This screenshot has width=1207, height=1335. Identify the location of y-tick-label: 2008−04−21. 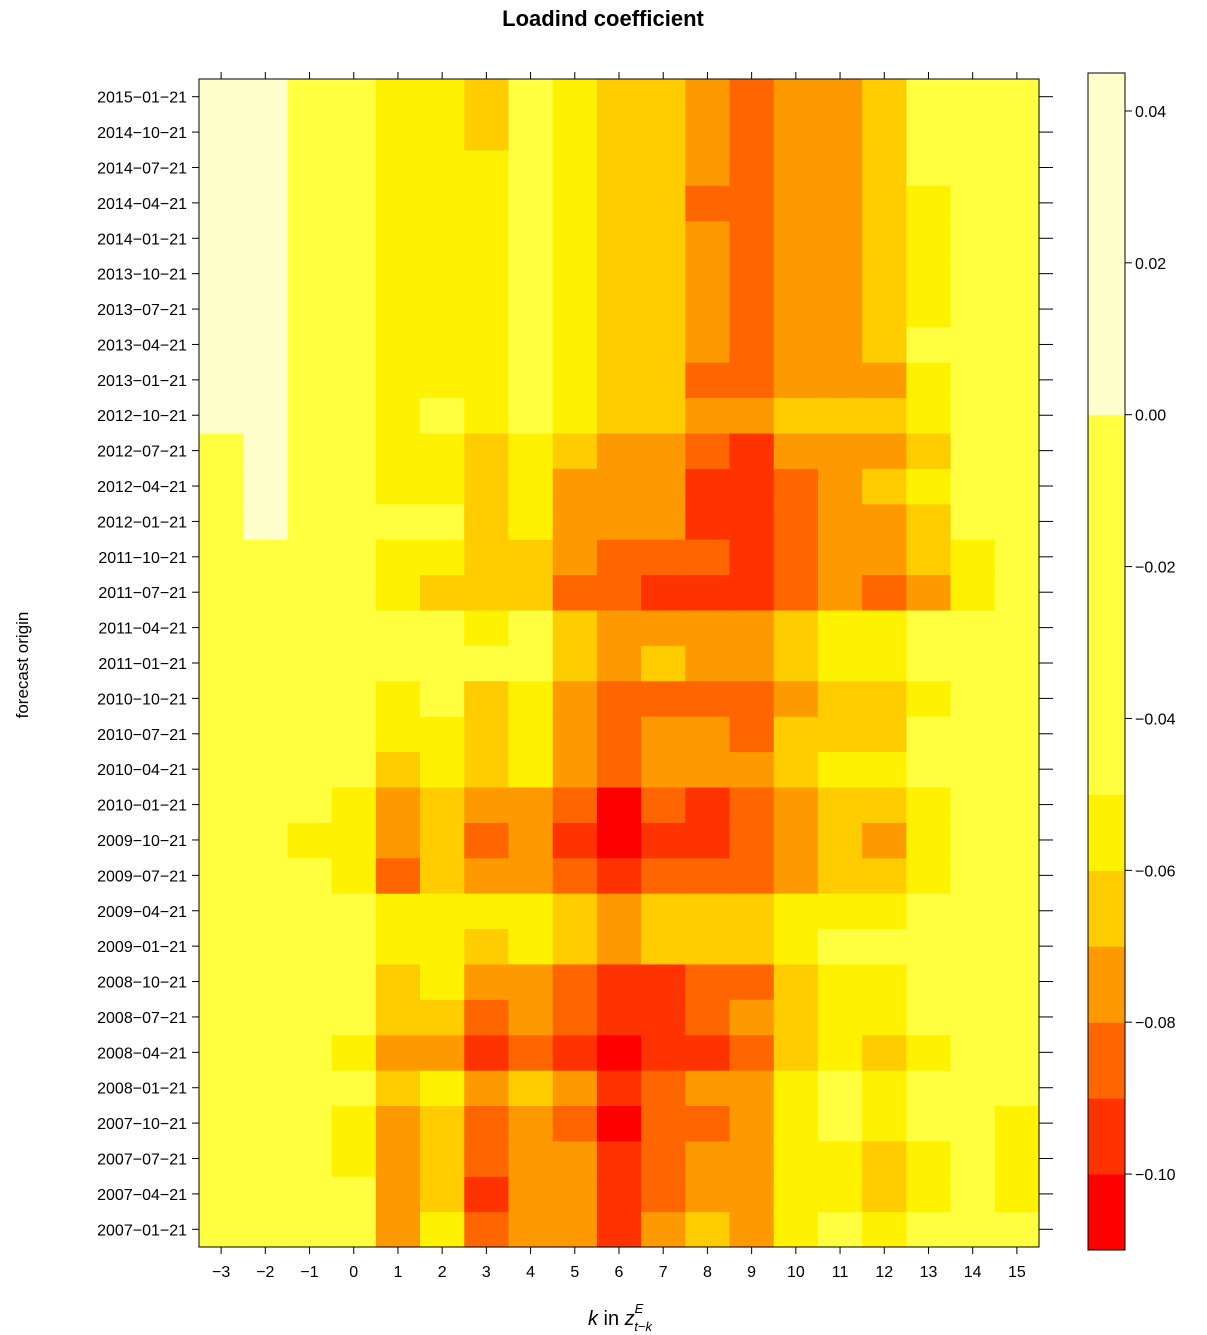
(142, 1053).